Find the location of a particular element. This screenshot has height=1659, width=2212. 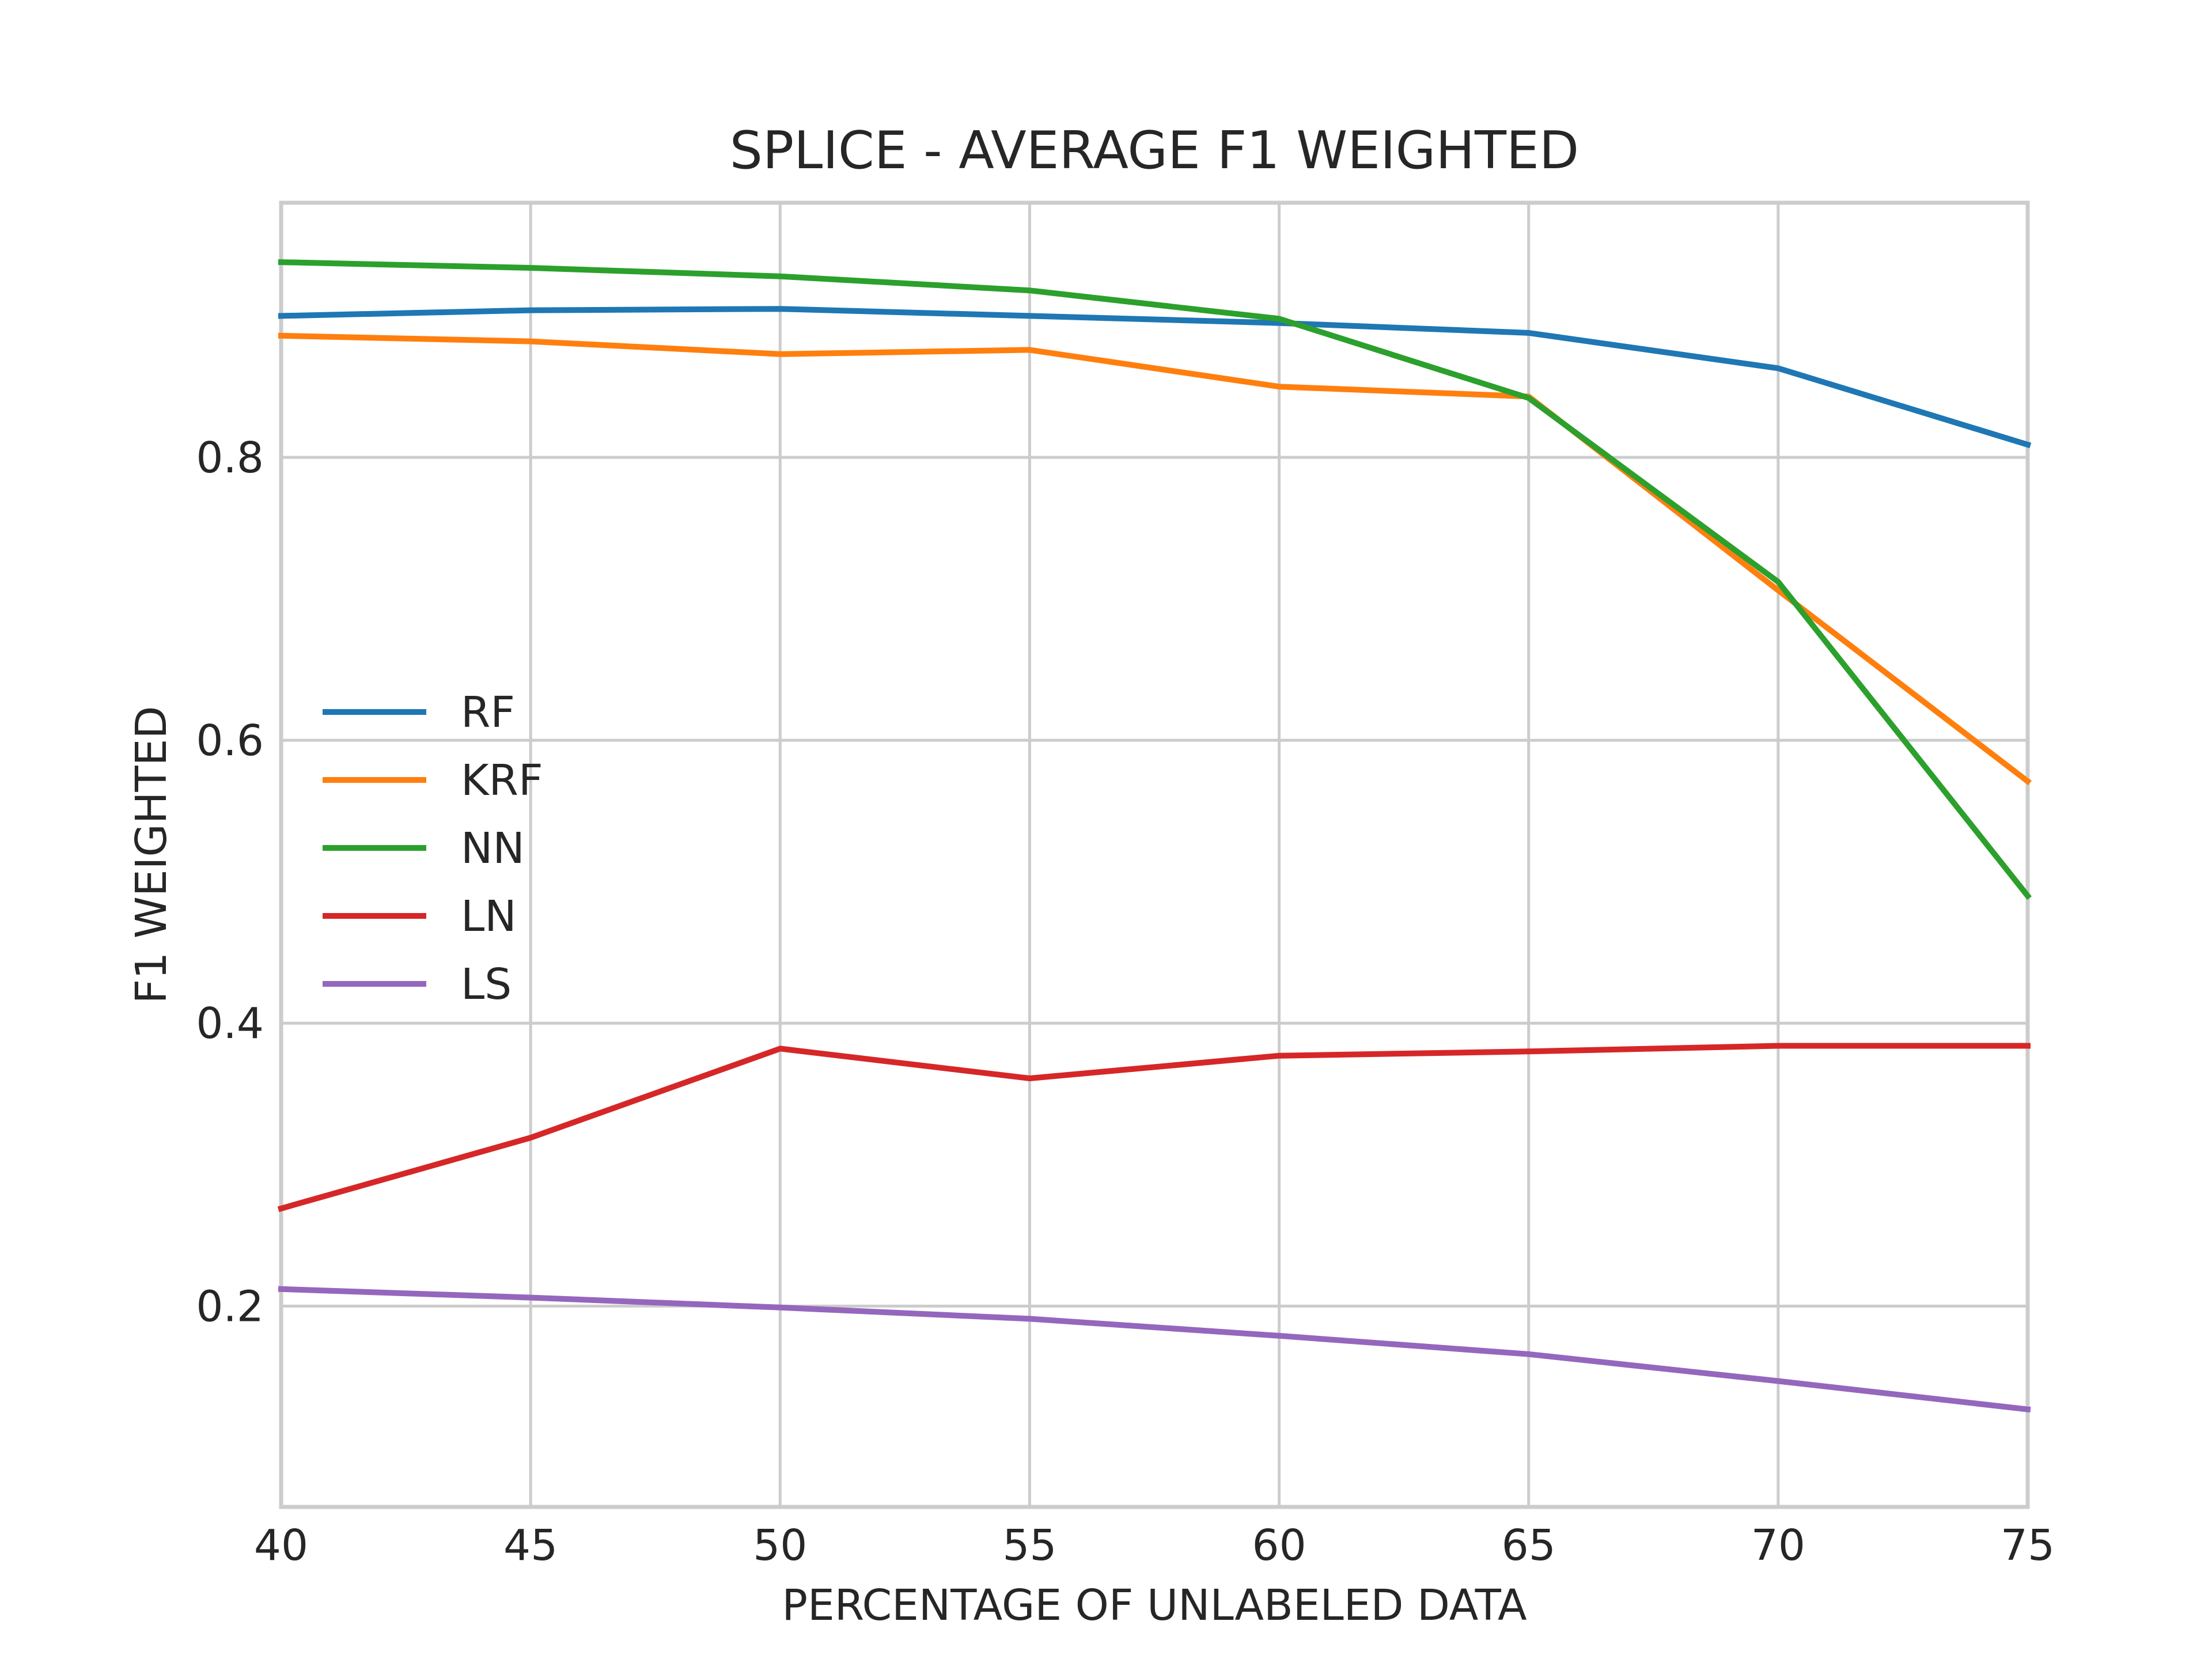

legend-label-ln: LN is located at coordinates (489, 916).